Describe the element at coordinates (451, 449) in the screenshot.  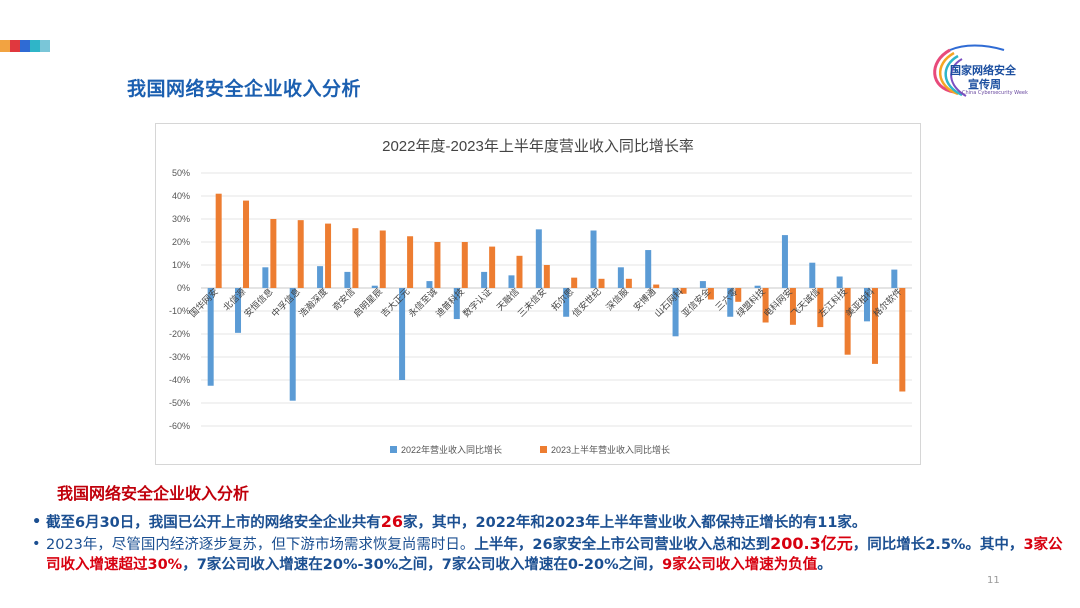
I see `legend-label-2022: 2022年营业收入同比增长` at that location.